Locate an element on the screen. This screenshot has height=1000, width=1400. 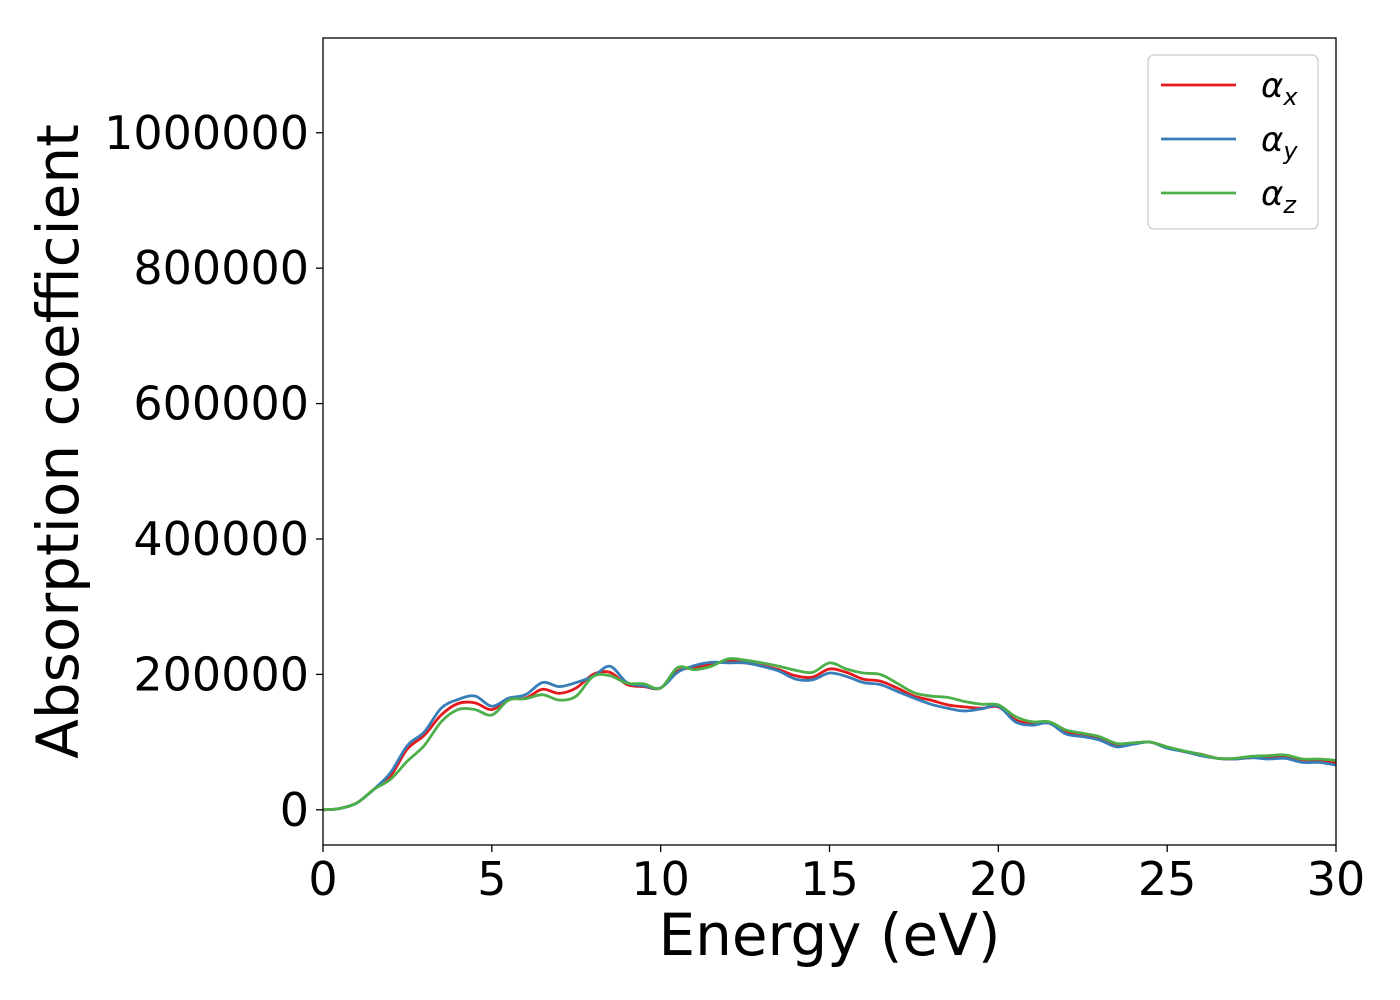
x-tick-label: 15 is located at coordinates (829, 879).